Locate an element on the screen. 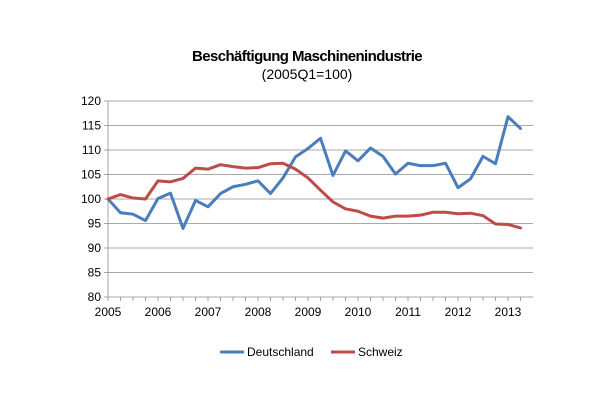 The height and width of the screenshot is (417, 590). y-tick-labels: 80 85 90 95 100 105 110 115 120 is located at coordinates (91, 199).